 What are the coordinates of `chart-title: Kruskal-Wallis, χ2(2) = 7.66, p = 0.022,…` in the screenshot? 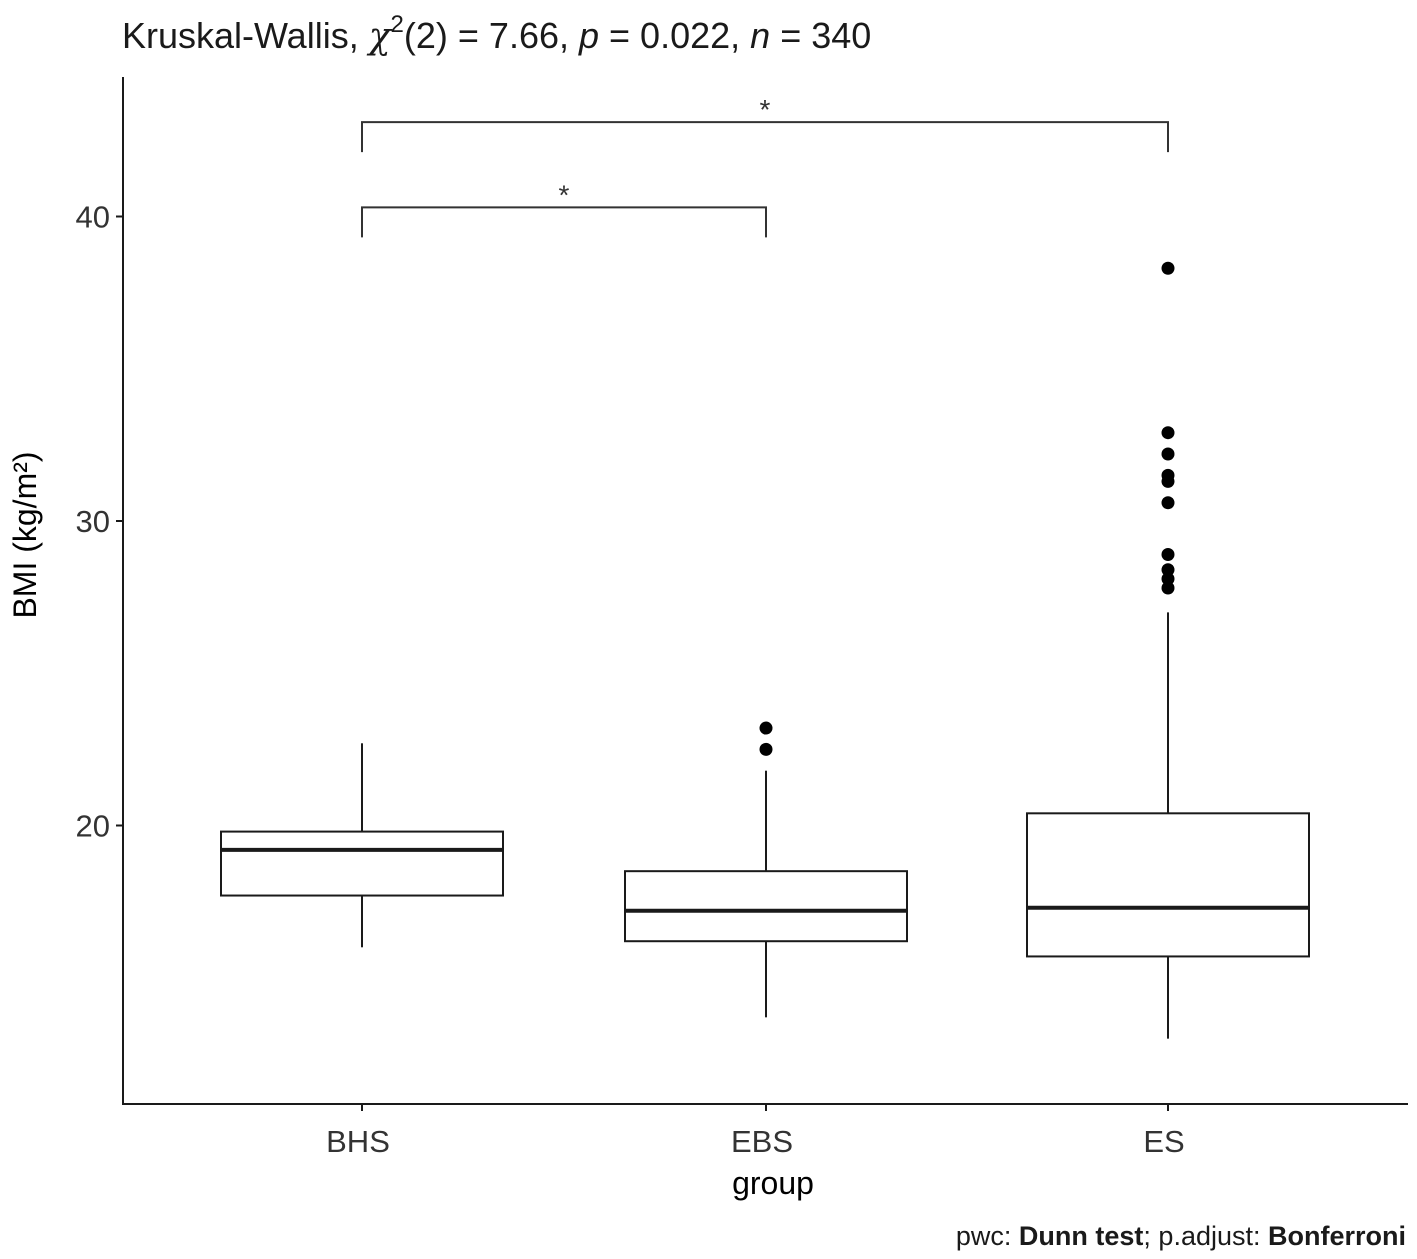 It's located at (496, 34).